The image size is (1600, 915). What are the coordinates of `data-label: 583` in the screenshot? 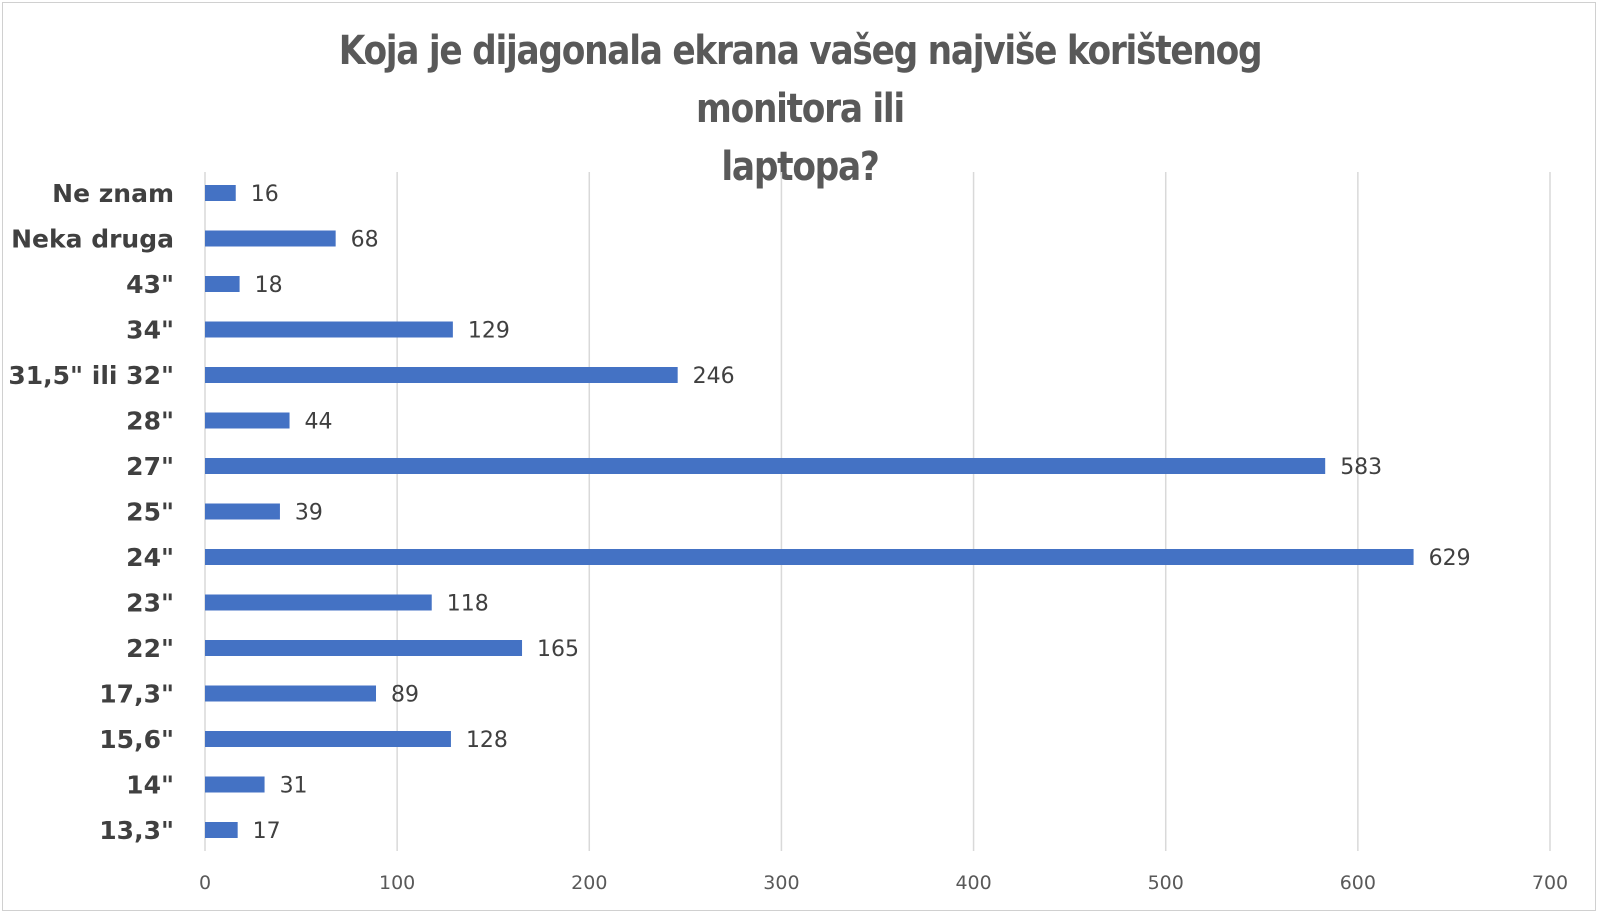 It's located at (1361, 467).